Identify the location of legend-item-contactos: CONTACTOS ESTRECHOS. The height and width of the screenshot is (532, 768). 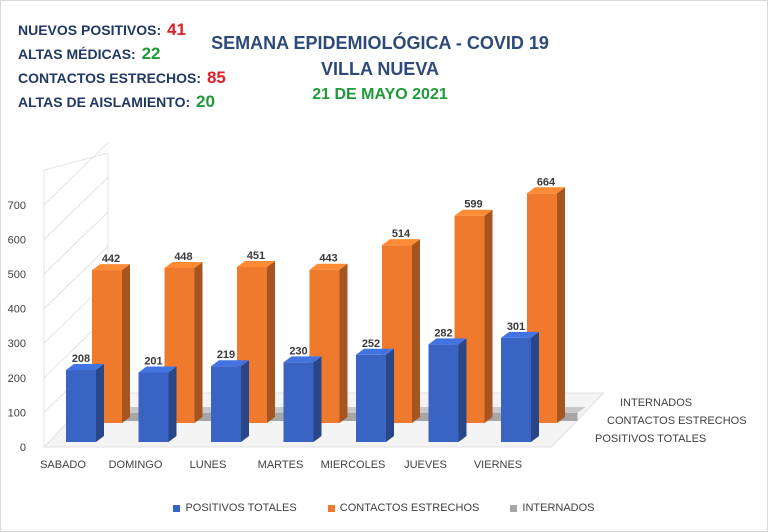
(403, 508).